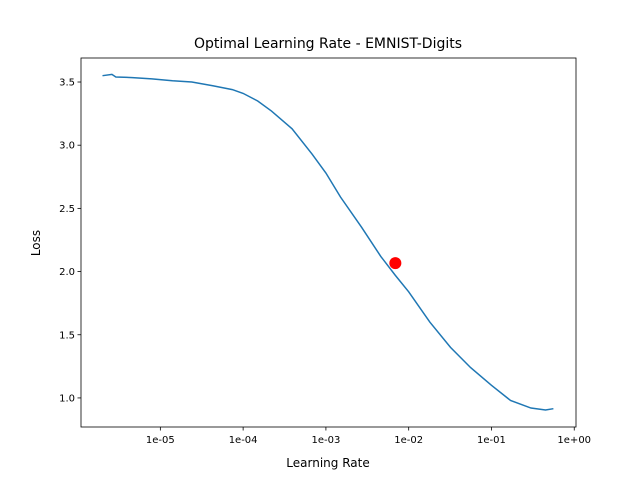  I want to click on y-tick-label: 1.5, so click(67, 335).